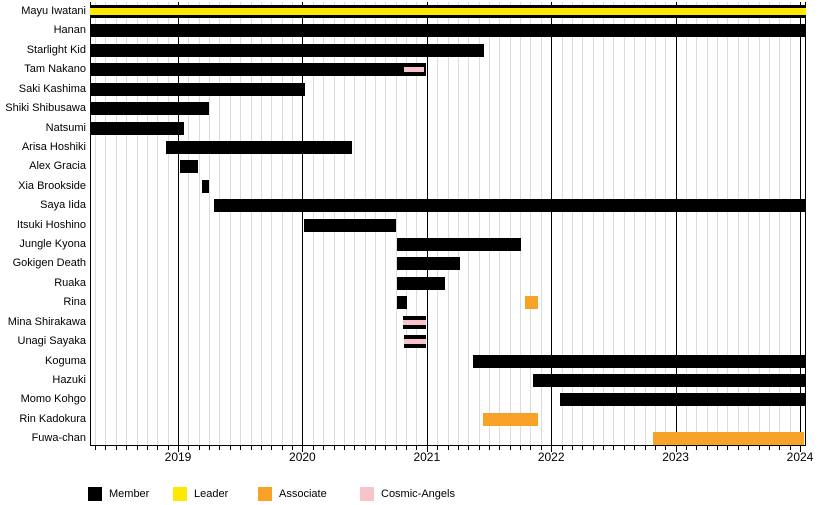  Describe the element at coordinates (51, 224) in the screenshot. I see `row-label: Itsuki Hoshino` at that location.